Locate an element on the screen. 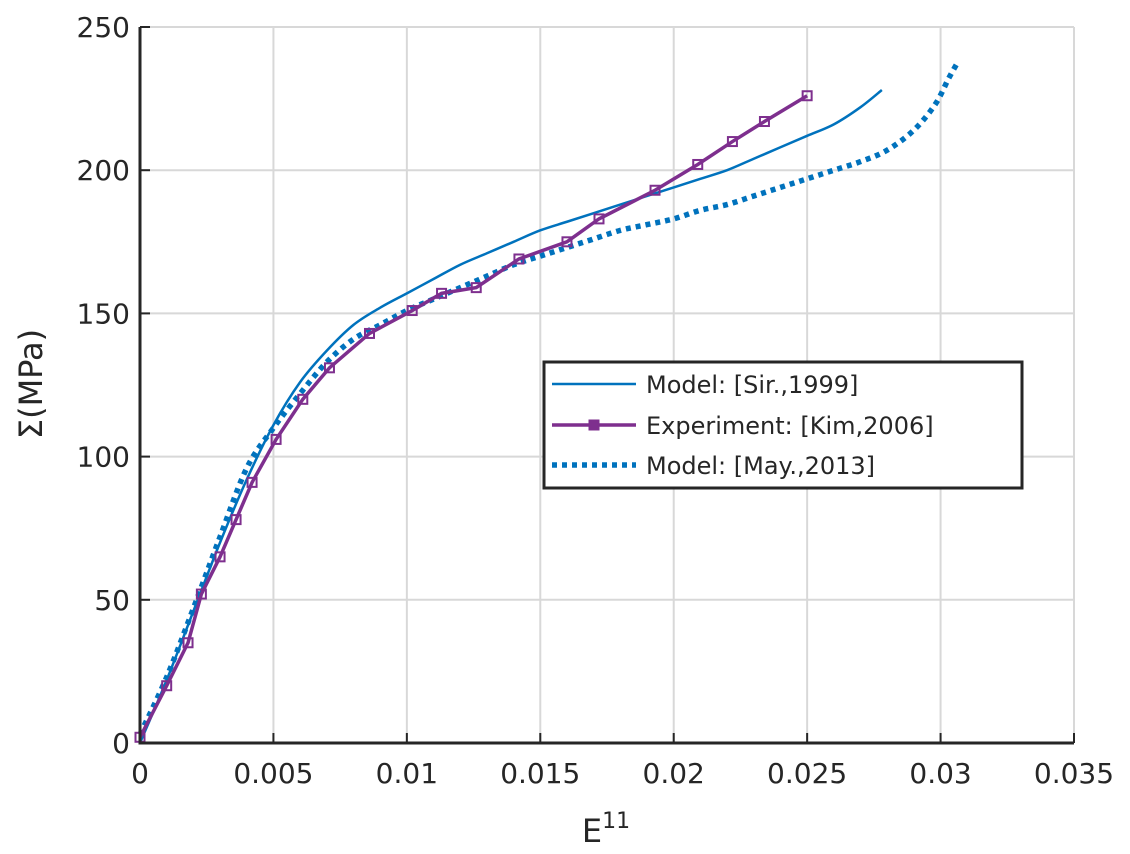 The height and width of the screenshot is (854, 1130). x-tick-label: 0.02 is located at coordinates (674, 773).